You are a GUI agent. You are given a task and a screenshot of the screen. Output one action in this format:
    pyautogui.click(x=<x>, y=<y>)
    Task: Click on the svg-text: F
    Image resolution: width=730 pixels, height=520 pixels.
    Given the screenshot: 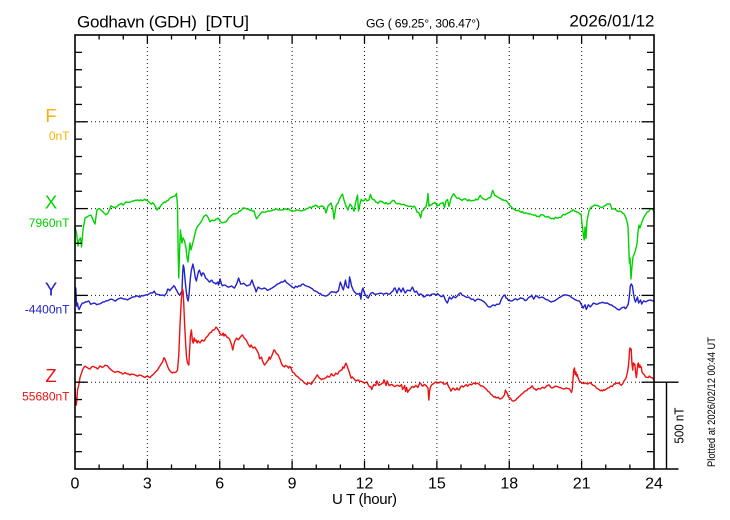 What is the action you would take?
    pyautogui.click(x=50, y=115)
    